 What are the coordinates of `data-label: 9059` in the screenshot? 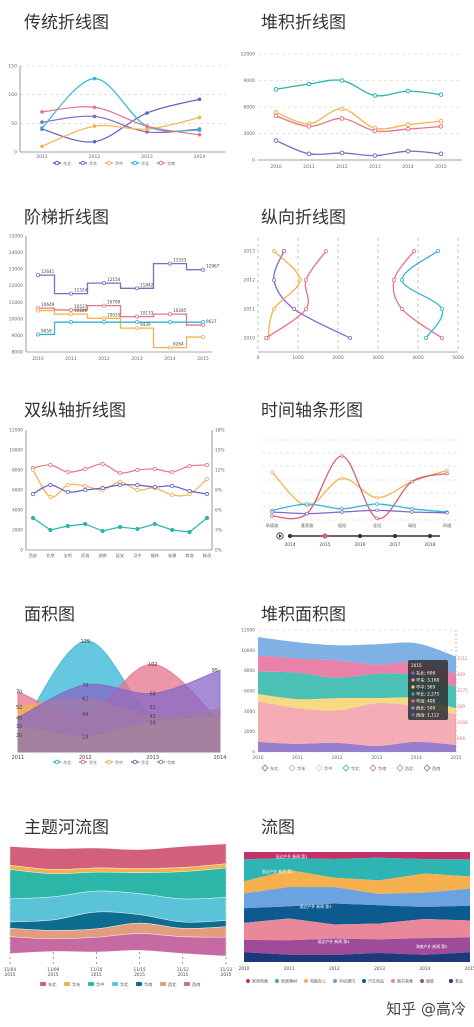 It's located at (46, 330).